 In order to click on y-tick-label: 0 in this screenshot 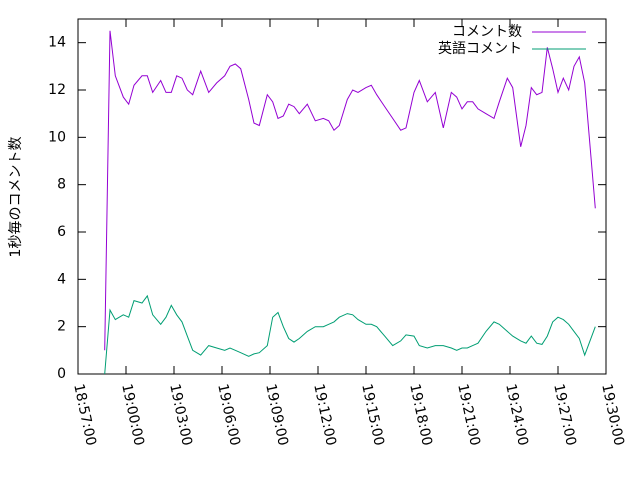, I will do `click(61, 374)`.